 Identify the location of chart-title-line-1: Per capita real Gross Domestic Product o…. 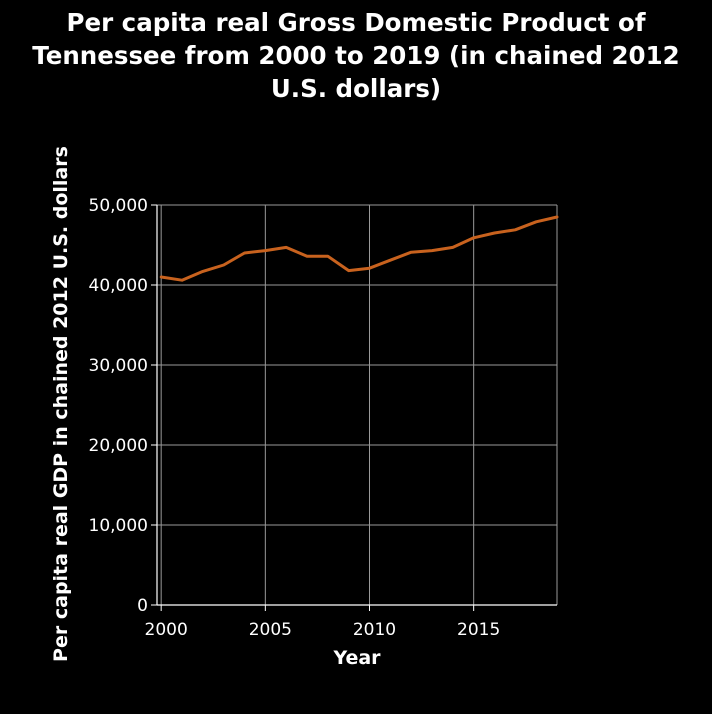
(356, 22).